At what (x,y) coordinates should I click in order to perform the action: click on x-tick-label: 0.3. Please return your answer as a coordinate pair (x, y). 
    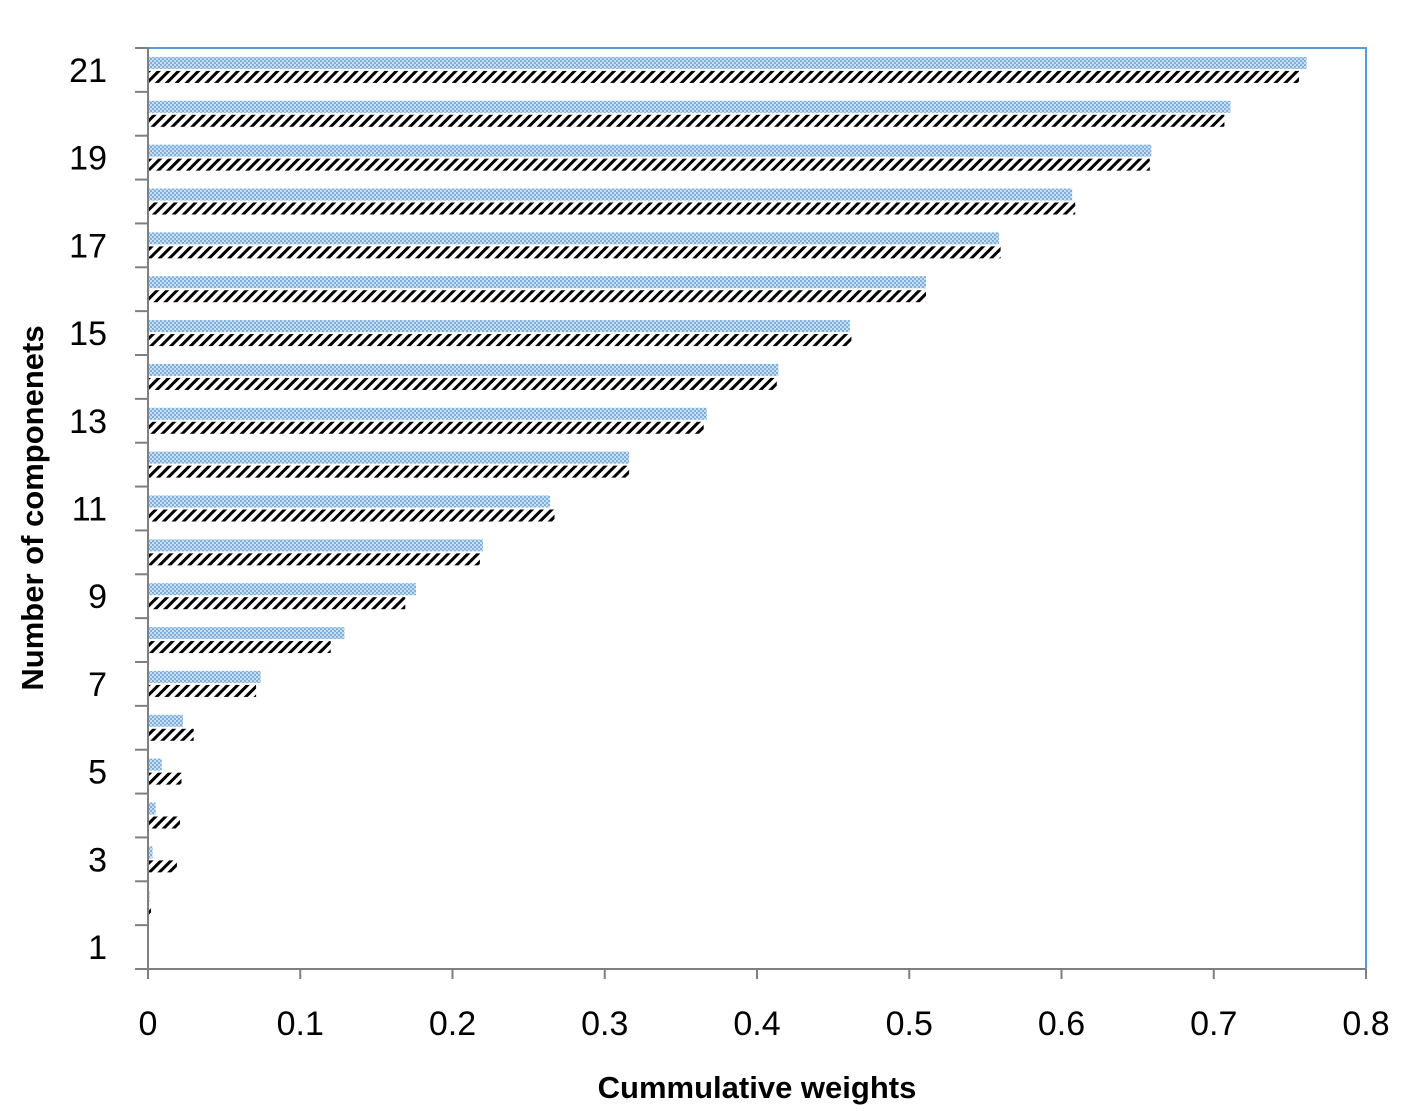
    Looking at the image, I should click on (604, 1024).